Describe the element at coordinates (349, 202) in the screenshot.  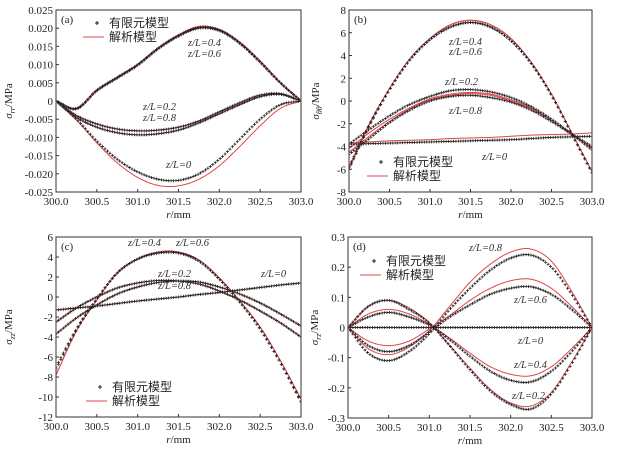
I see `x-tick-label: 300.0` at that location.